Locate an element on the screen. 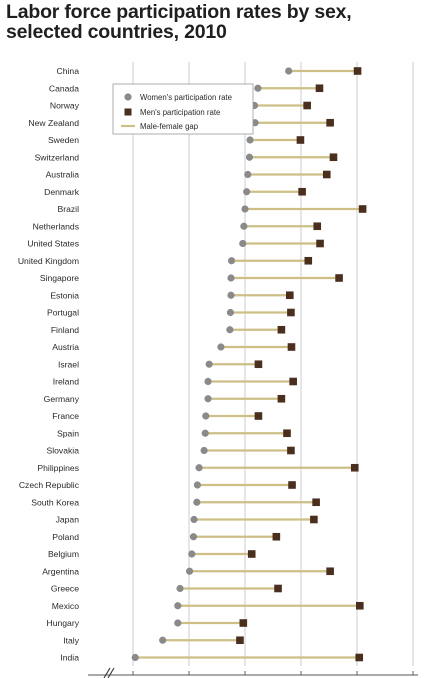  country-label: Austria is located at coordinates (65, 347).